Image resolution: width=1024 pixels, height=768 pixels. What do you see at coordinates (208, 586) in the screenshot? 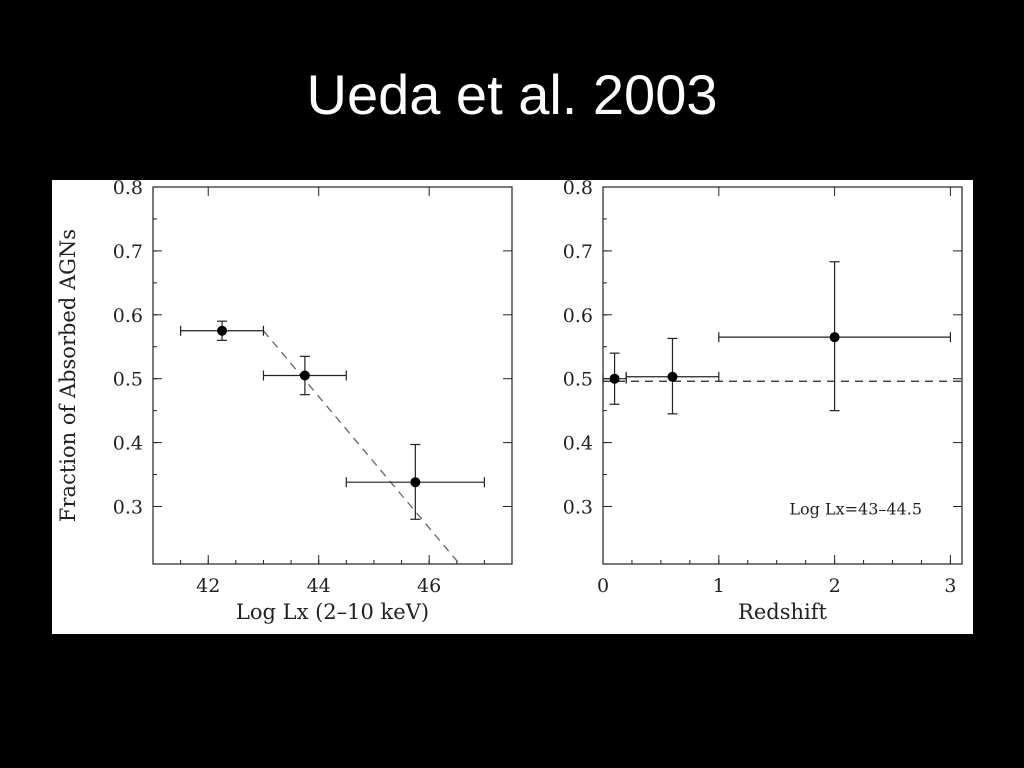
I see `x-tick-label: 42` at bounding box center [208, 586].